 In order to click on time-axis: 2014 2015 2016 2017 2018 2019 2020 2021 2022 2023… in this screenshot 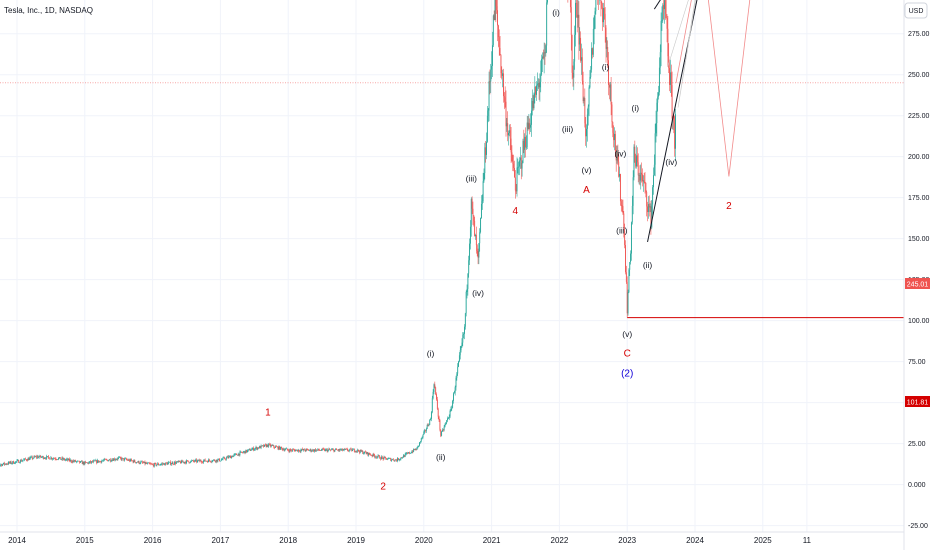, I will do `click(409, 540)`.